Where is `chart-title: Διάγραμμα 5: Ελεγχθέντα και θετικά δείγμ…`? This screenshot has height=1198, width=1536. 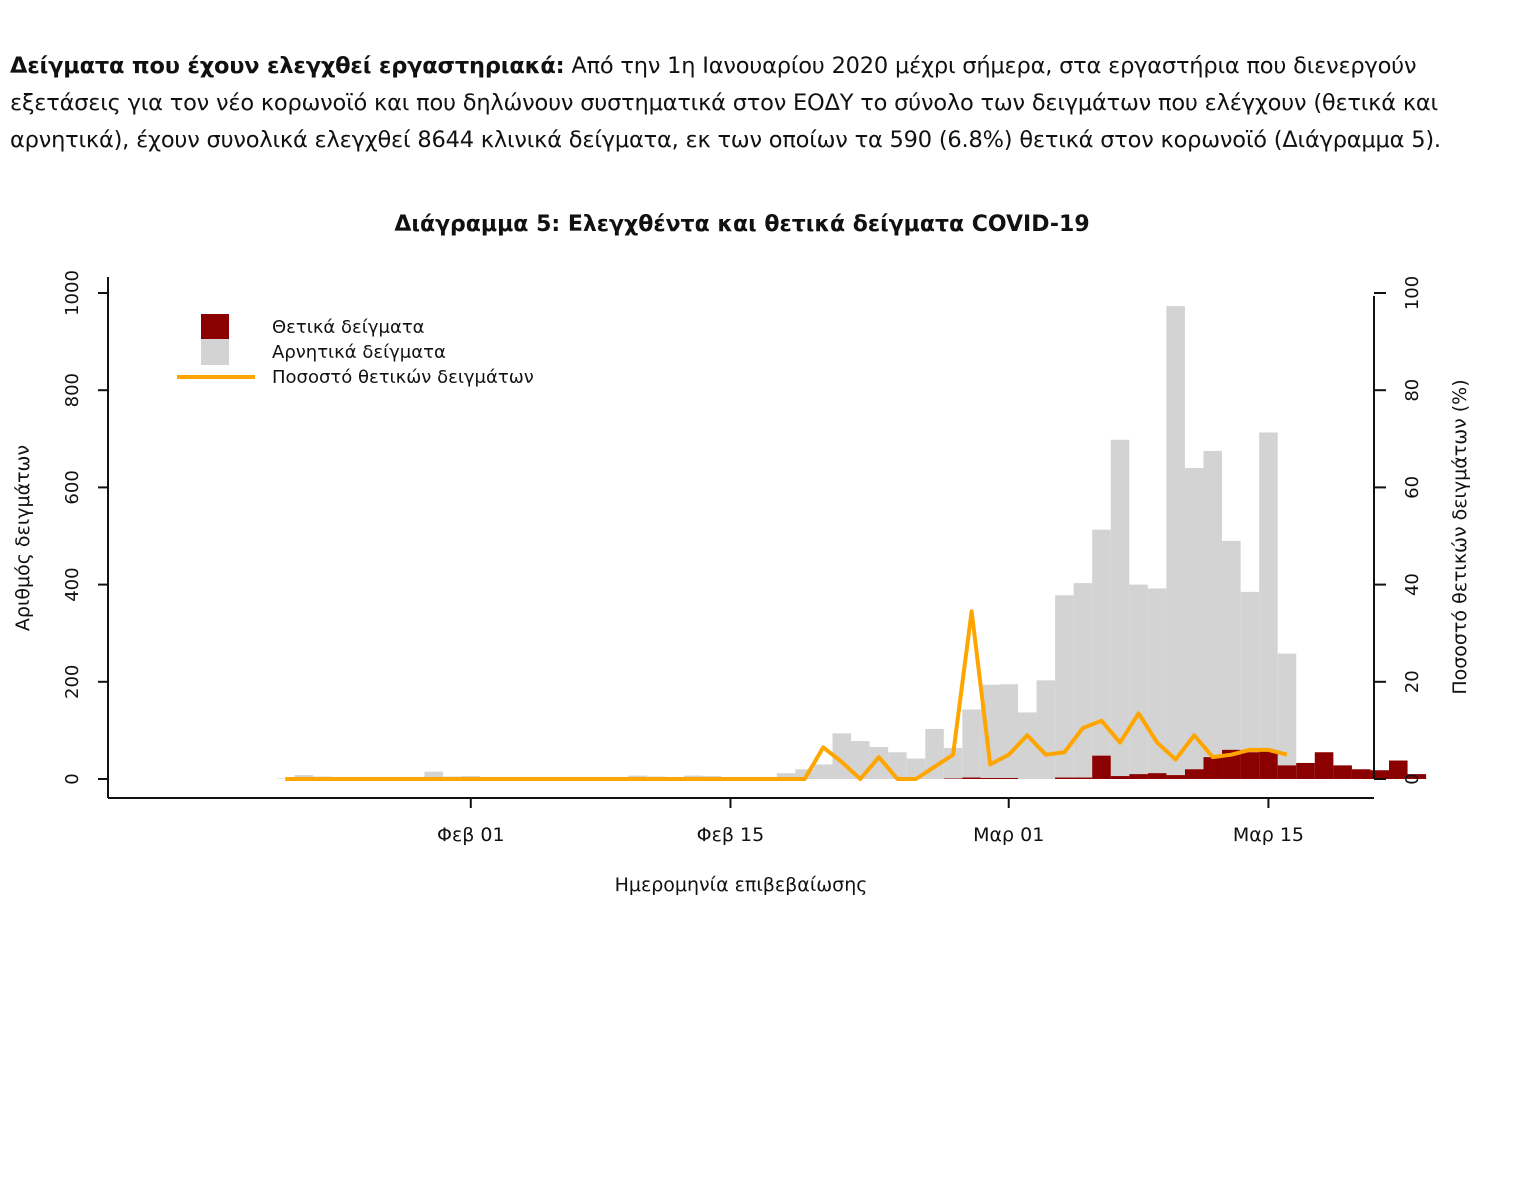
chart-title: Διάγραμμα 5: Ελεγχθέντα και θετικά δείγμ… is located at coordinates (742, 224).